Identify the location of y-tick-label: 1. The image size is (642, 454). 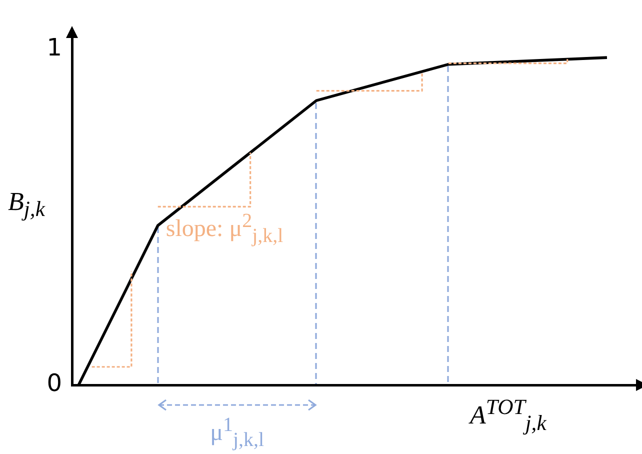
(54, 47).